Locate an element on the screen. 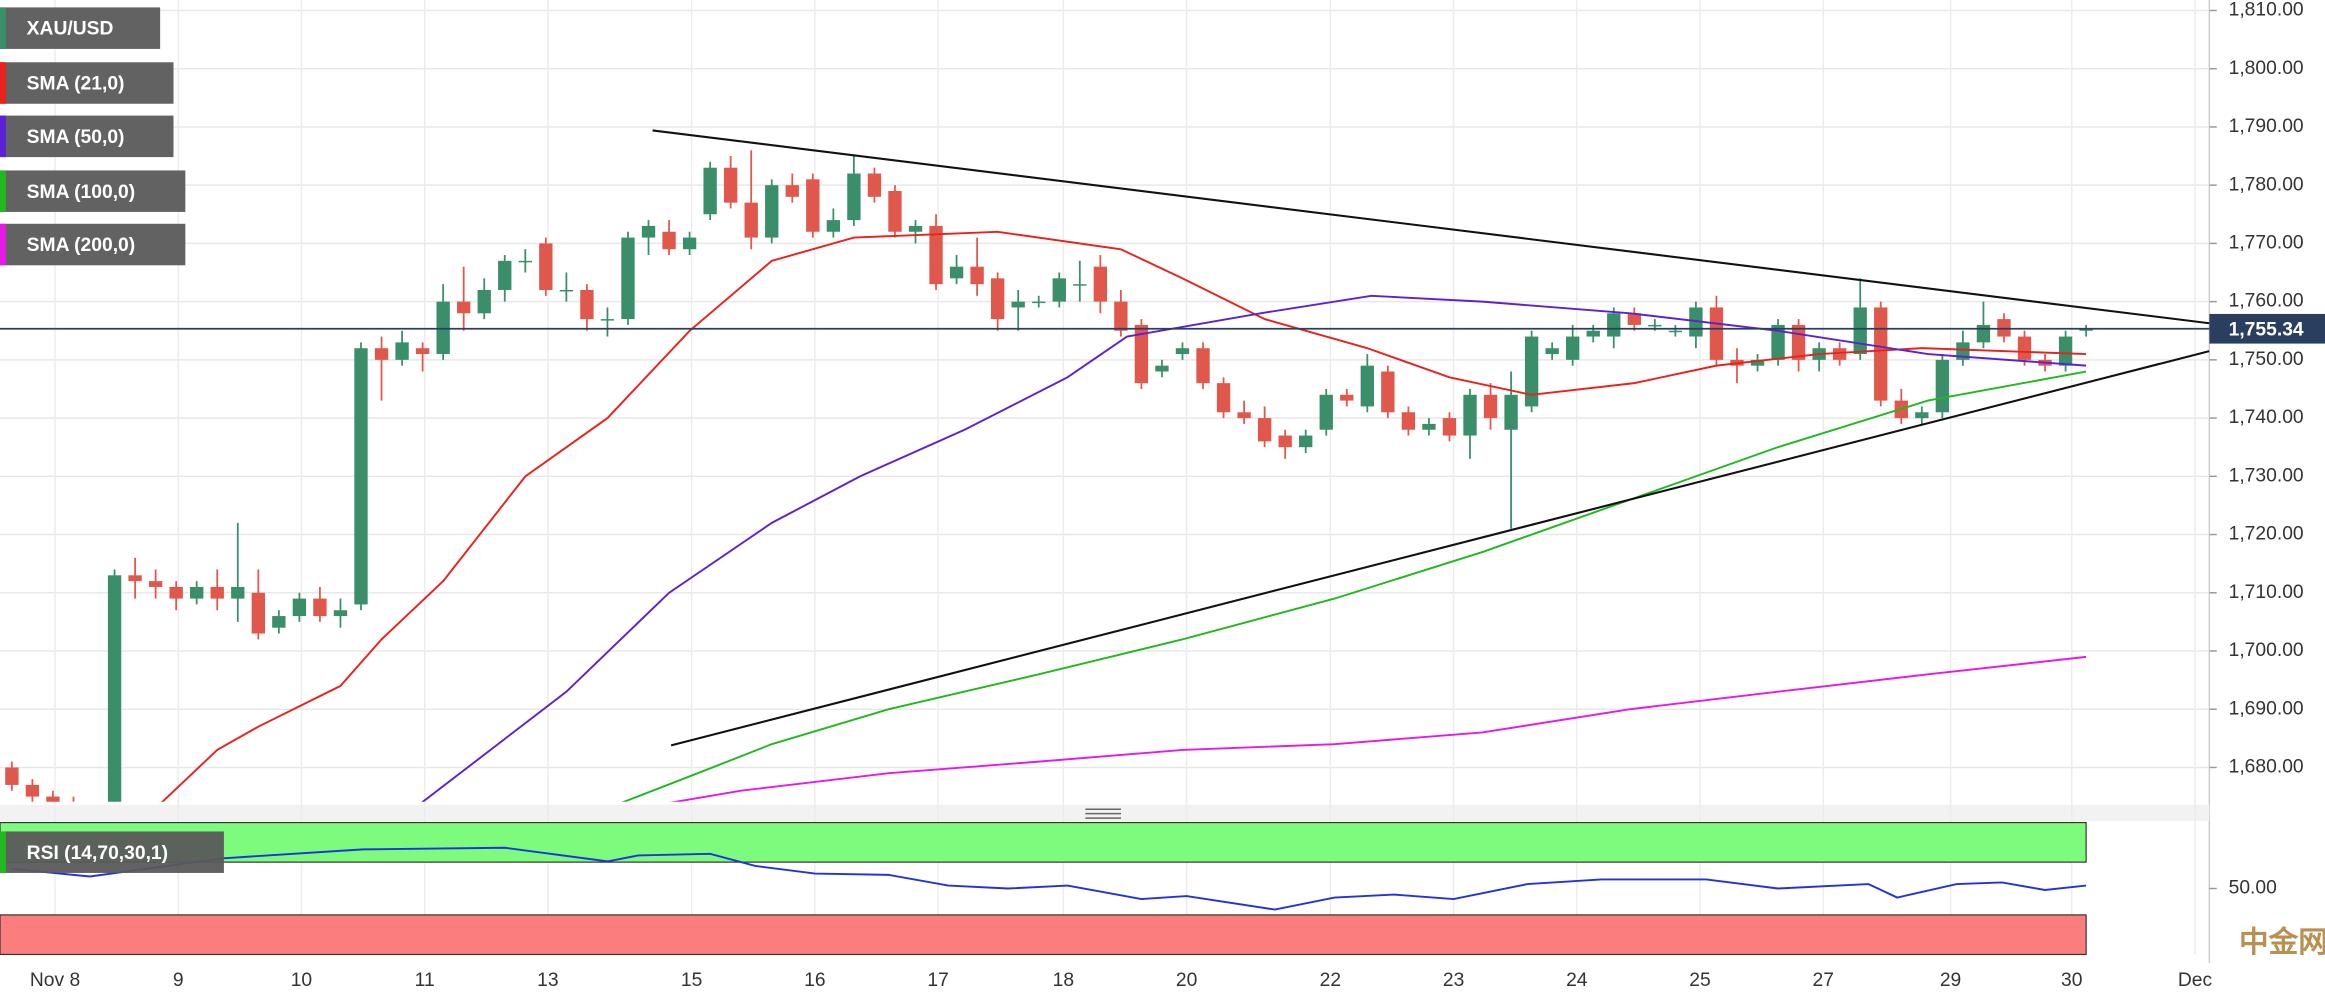  y-tick-label: 50.00 is located at coordinates (2253, 888).